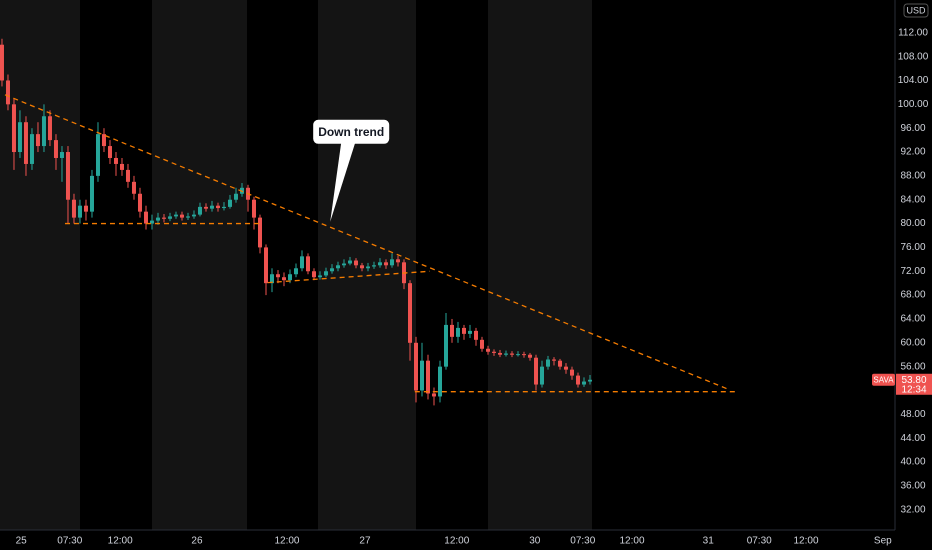  What do you see at coordinates (912, 152) in the screenshot?
I see `y-tick-label: 92.00` at bounding box center [912, 152].